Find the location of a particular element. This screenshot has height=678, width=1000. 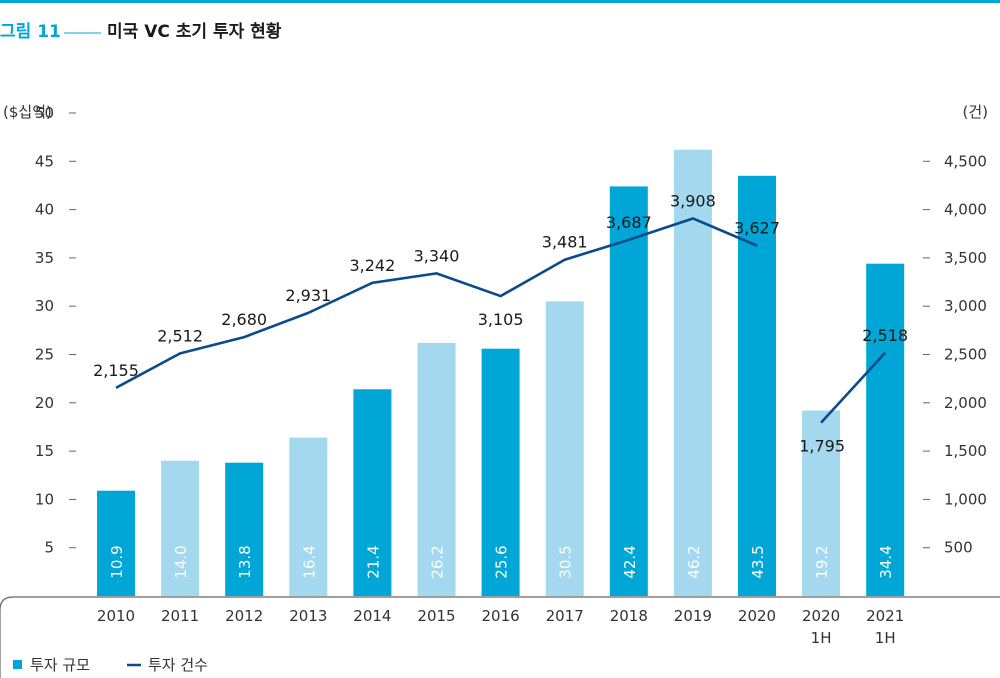

line-value-label: 2,931 is located at coordinates (308, 295).